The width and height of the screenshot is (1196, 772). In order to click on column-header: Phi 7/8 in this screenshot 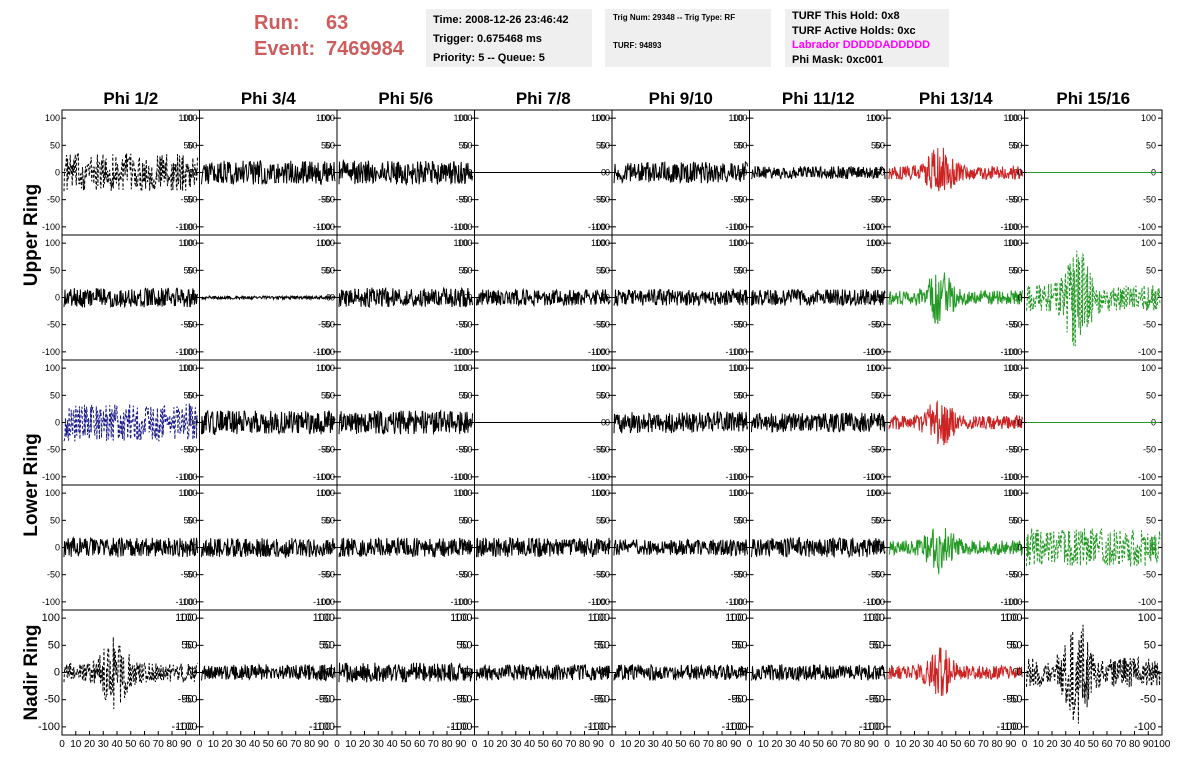, I will do `click(543, 98)`.